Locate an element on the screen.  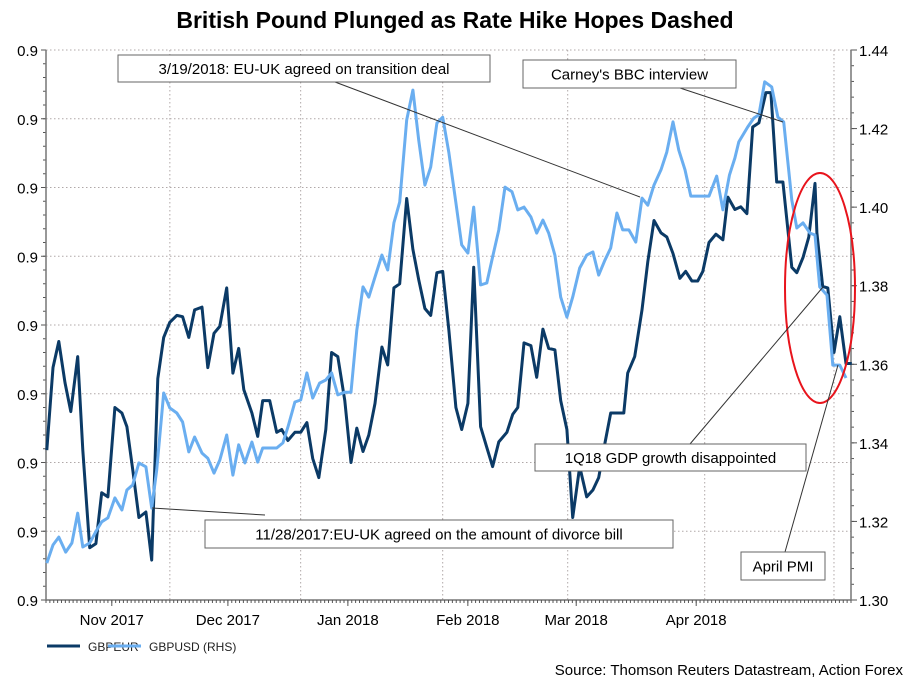
annotation-text: April PMI is located at coordinates (783, 567).